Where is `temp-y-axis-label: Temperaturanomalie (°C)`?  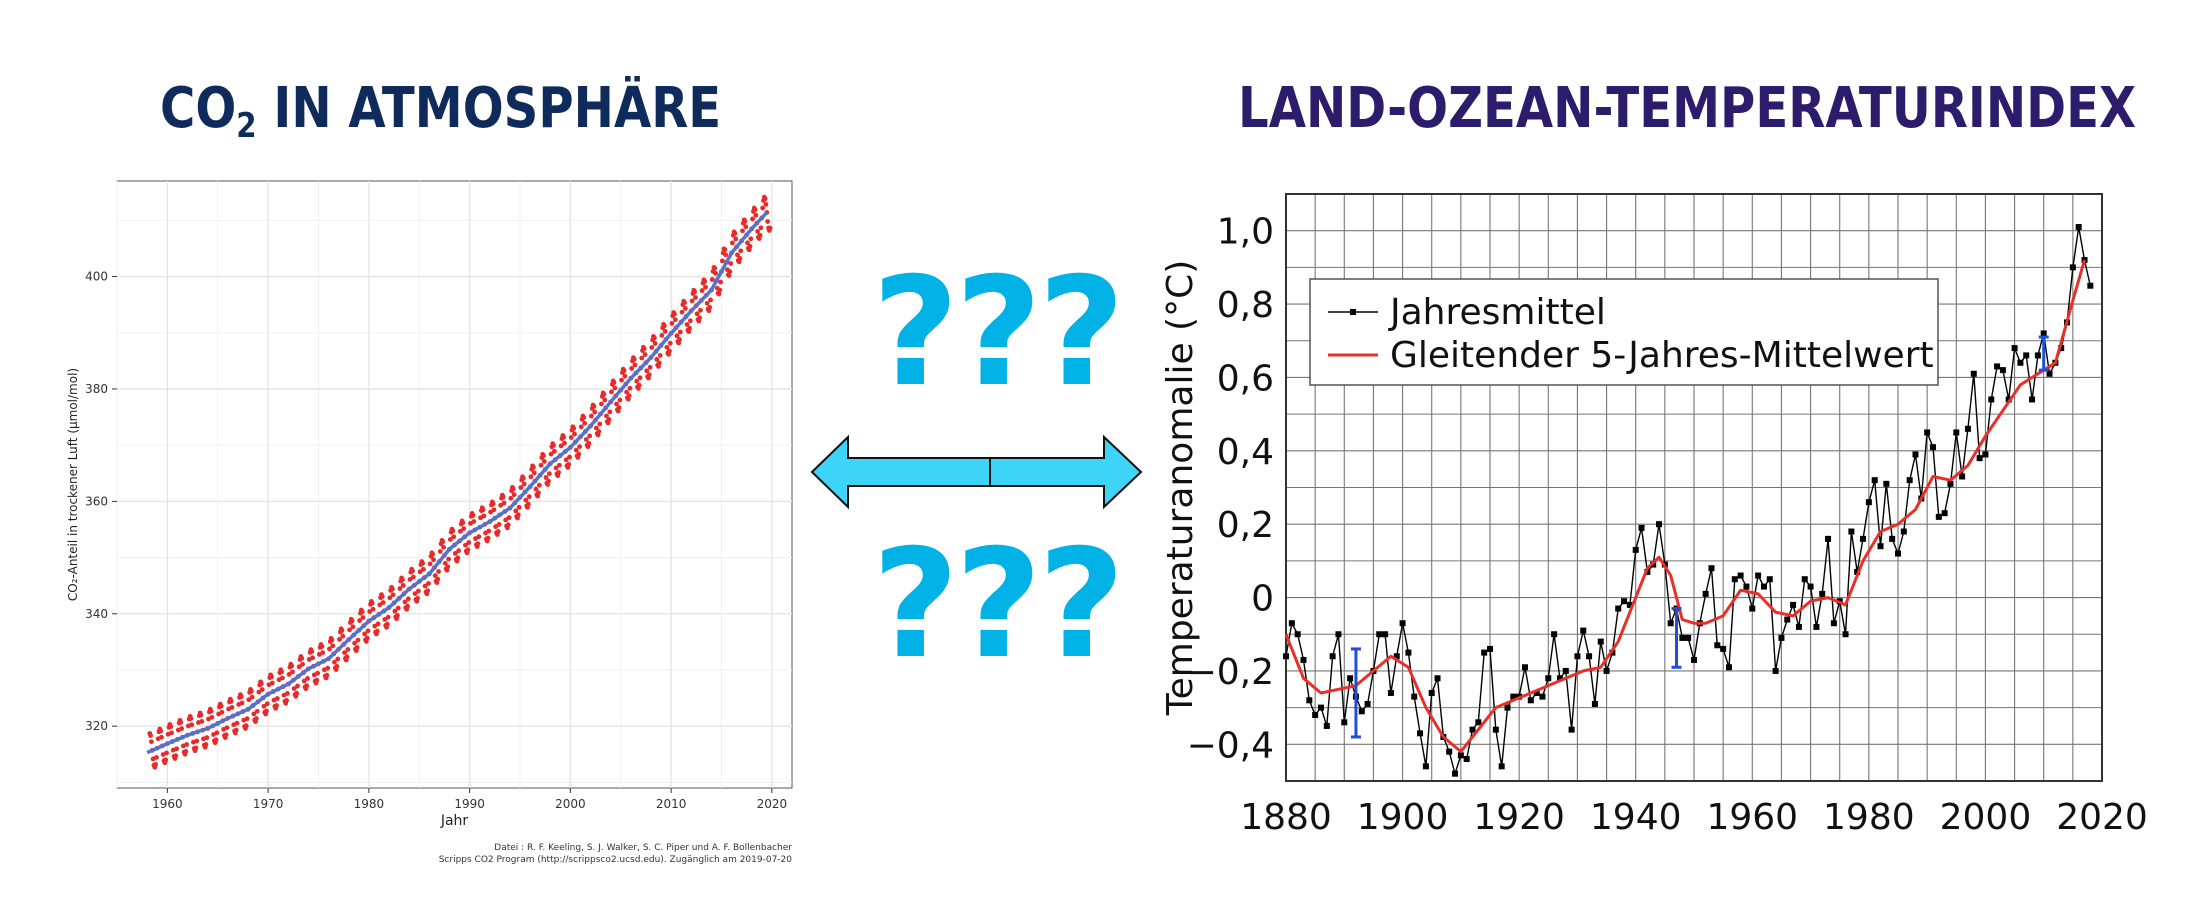 temp-y-axis-label: Temperaturanomalie (°C) is located at coordinates (1180, 488).